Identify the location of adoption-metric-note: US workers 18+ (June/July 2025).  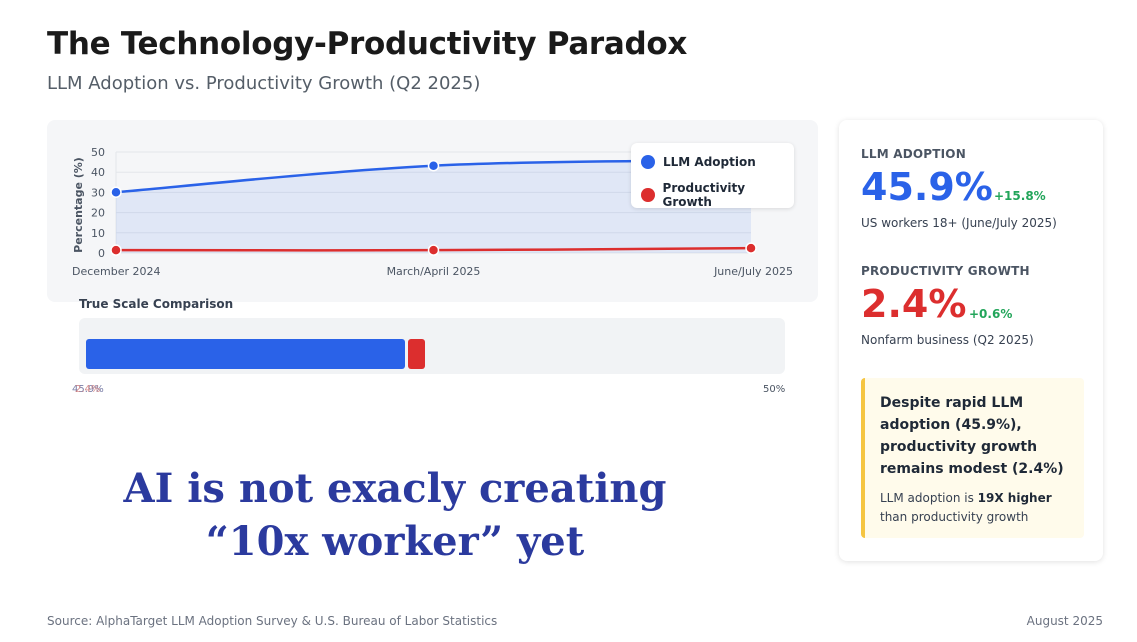
(959, 223).